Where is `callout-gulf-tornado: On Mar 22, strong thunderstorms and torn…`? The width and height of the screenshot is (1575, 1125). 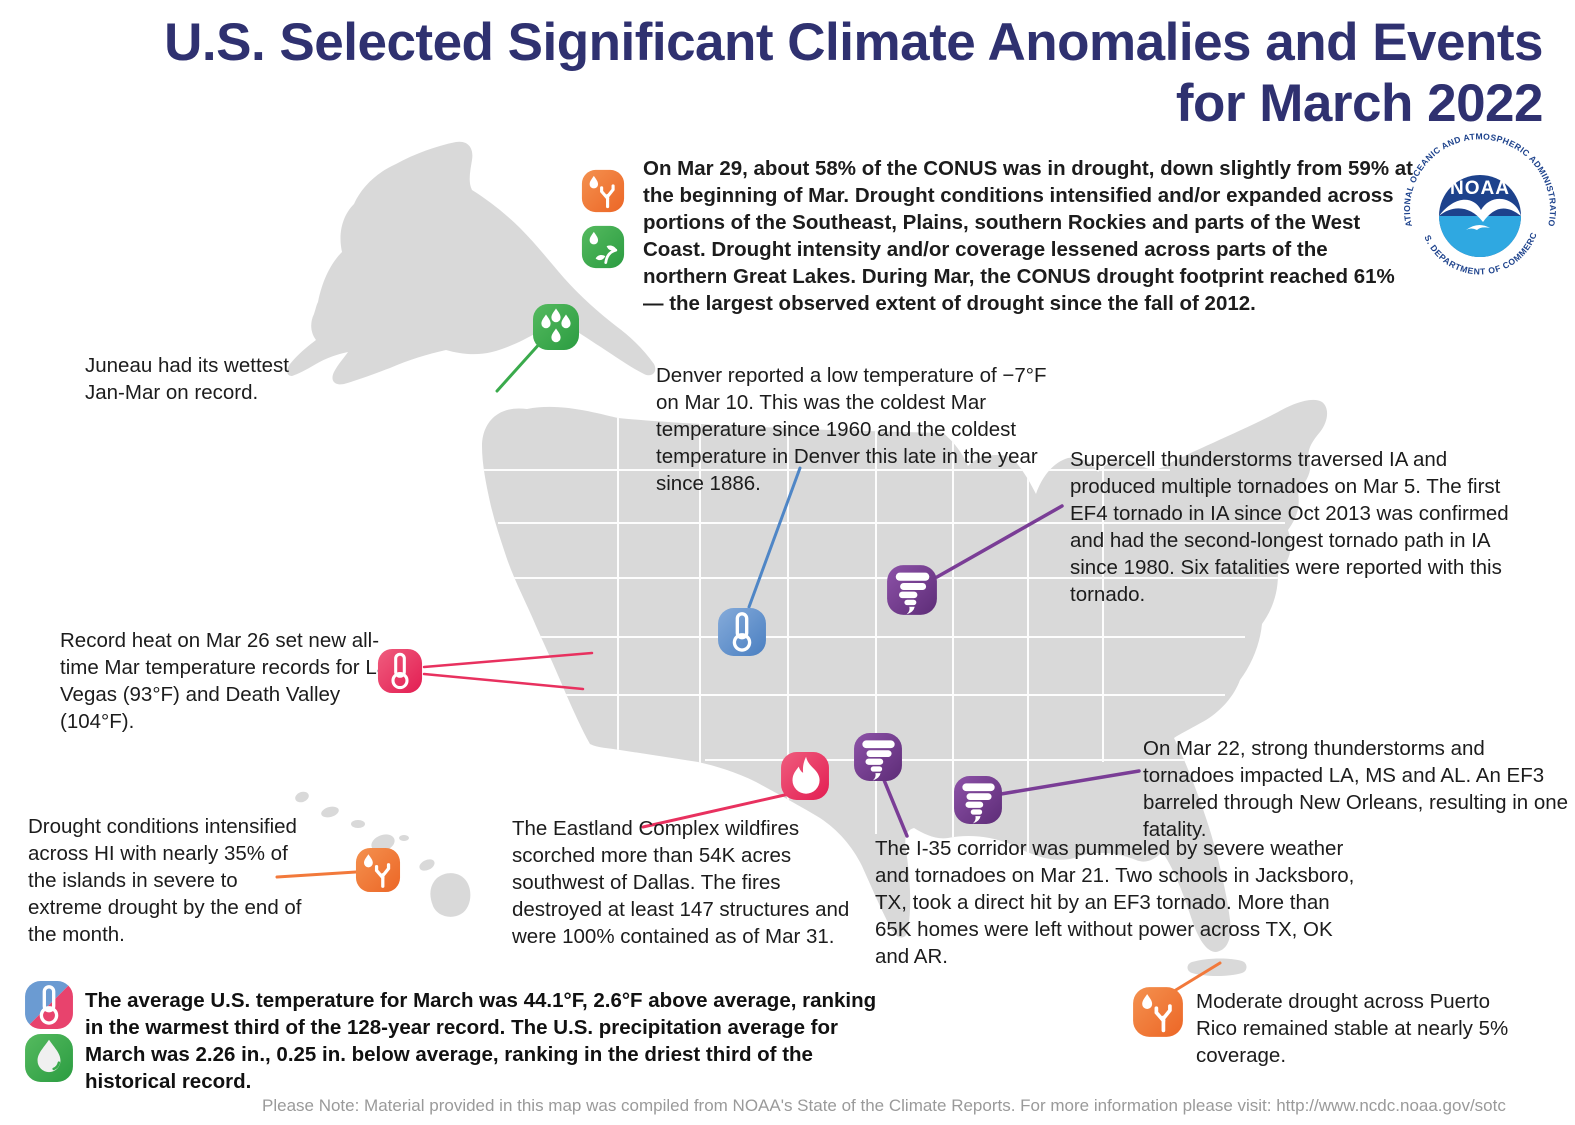 callout-gulf-tornado: On Mar 22, strong thunderstorms and torn… is located at coordinates (1356, 789).